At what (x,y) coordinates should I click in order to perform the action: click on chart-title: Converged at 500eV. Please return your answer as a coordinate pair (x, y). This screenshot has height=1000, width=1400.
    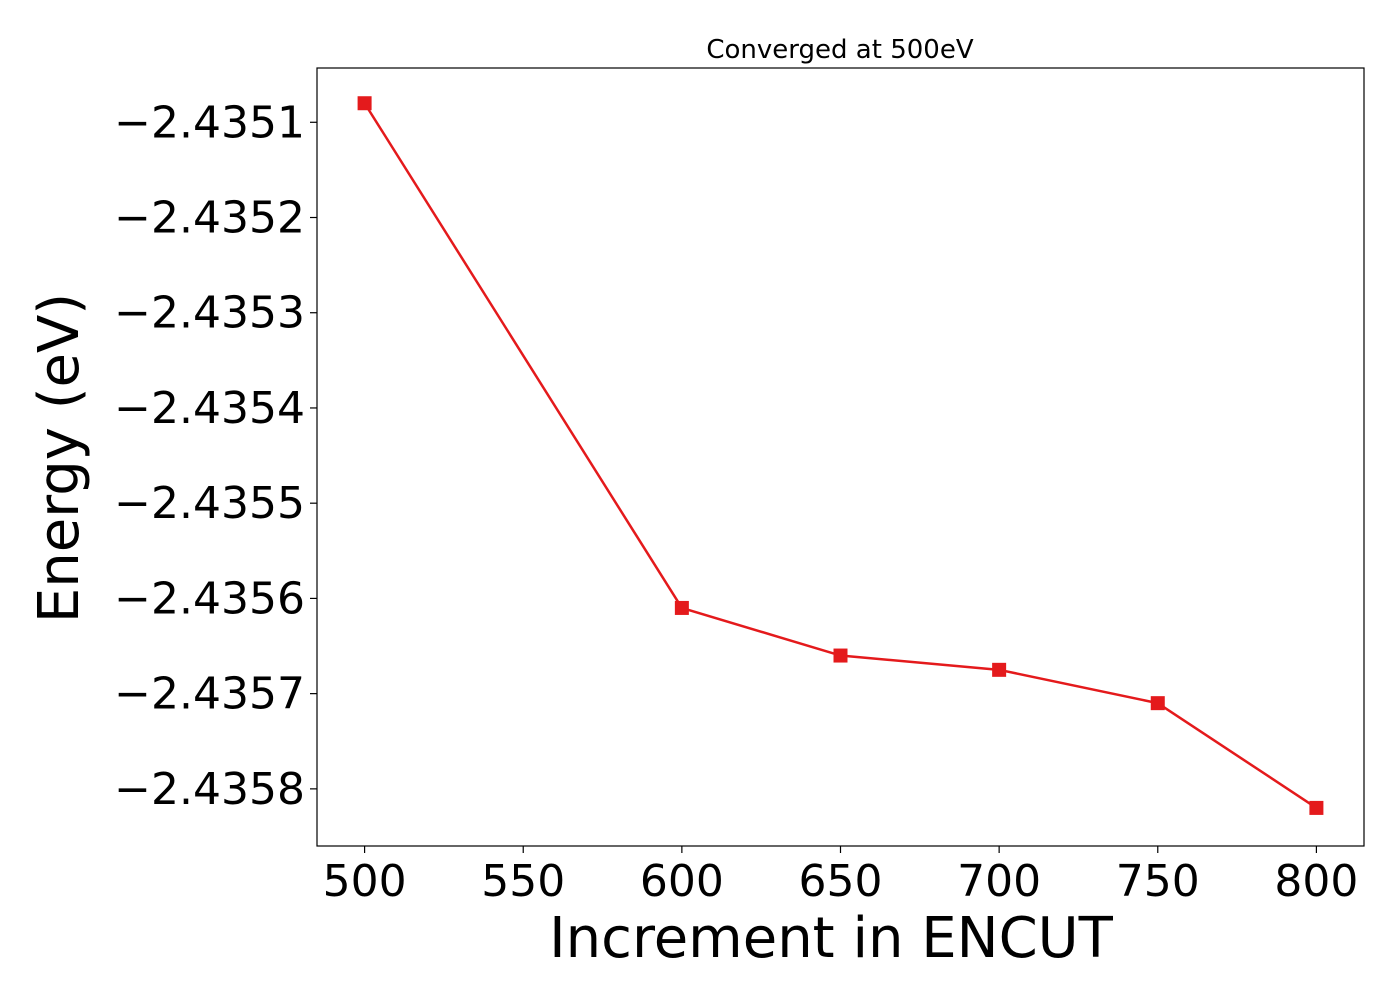
    Looking at the image, I should click on (839, 50).